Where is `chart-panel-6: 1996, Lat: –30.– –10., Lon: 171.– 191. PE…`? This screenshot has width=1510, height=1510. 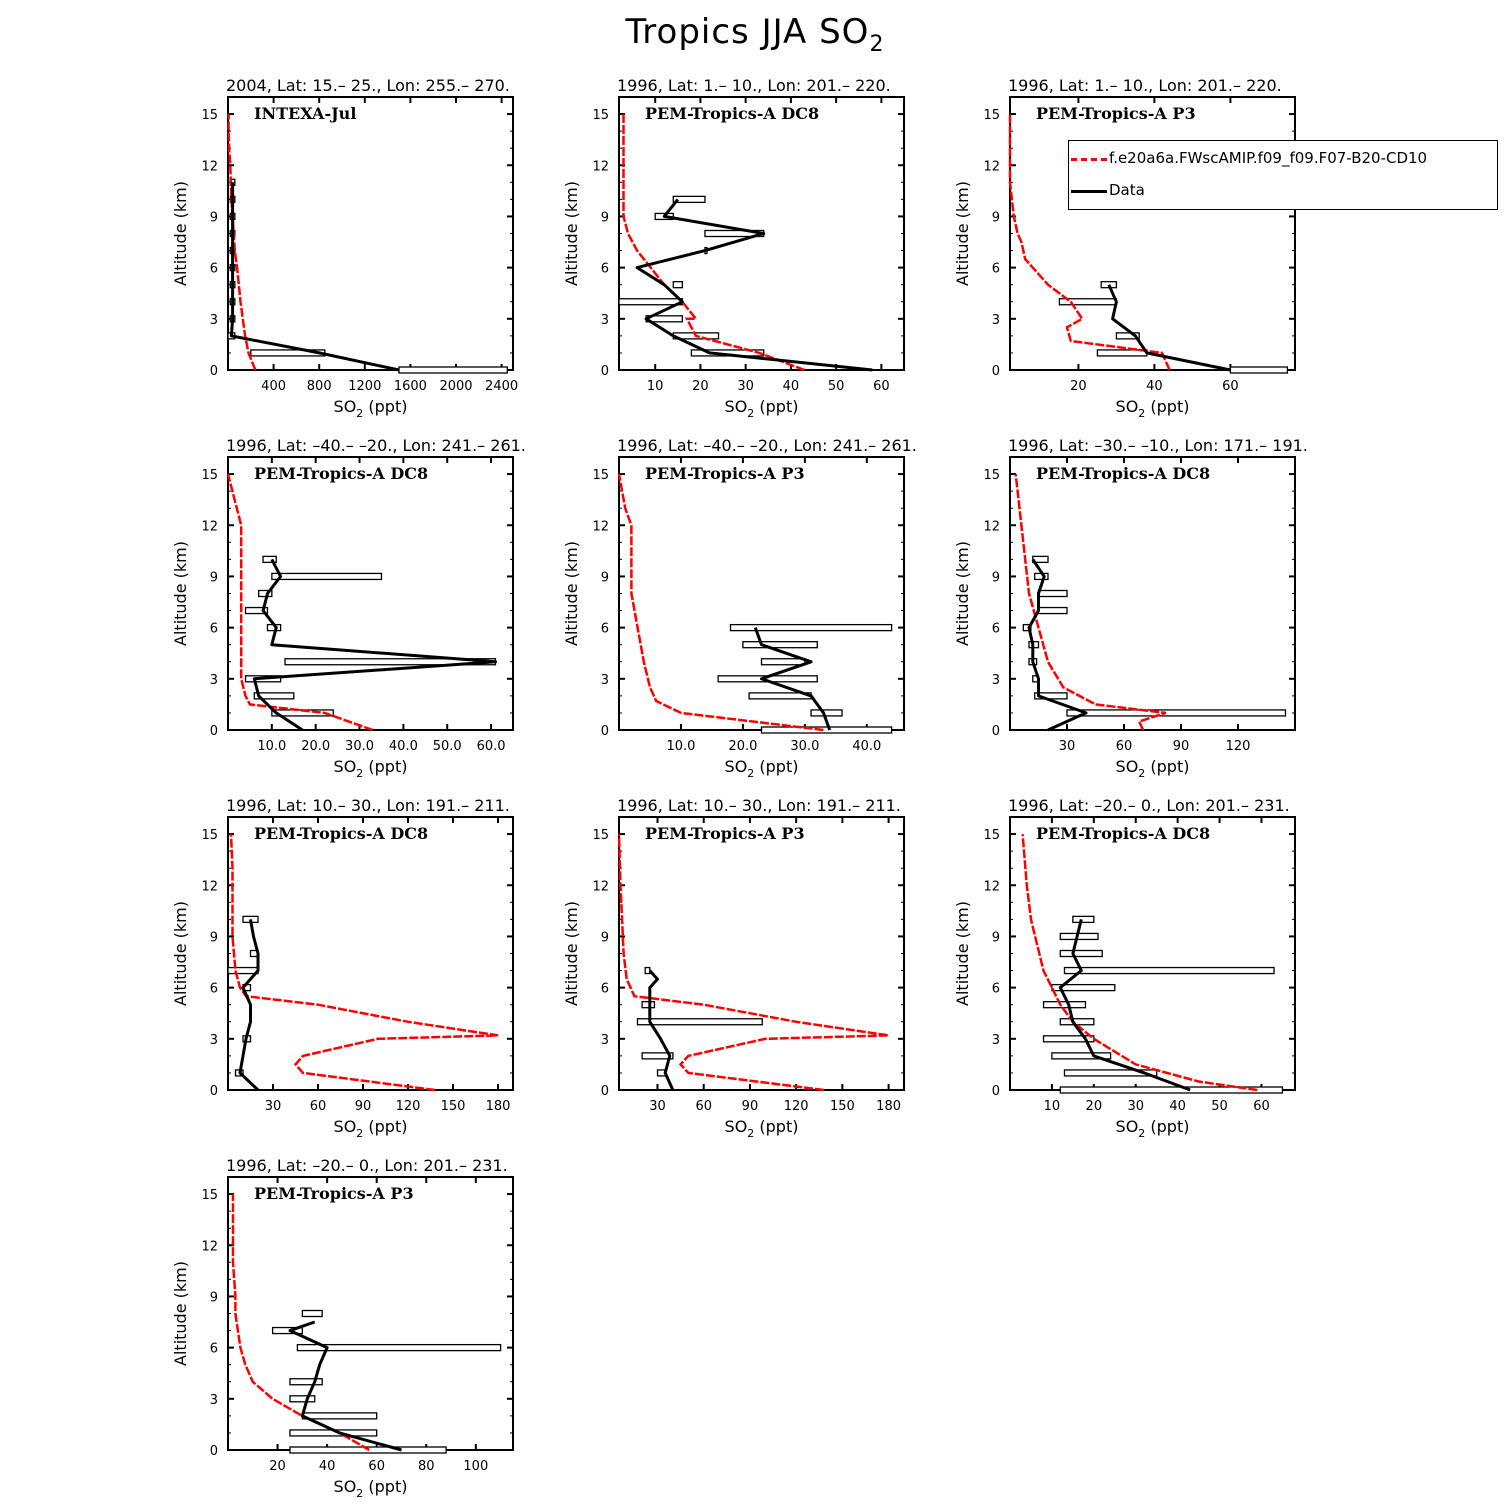 chart-panel-6: 1996, Lat: –30.– –10., Lon: 171.– 191. PE… is located at coordinates (1130, 608).